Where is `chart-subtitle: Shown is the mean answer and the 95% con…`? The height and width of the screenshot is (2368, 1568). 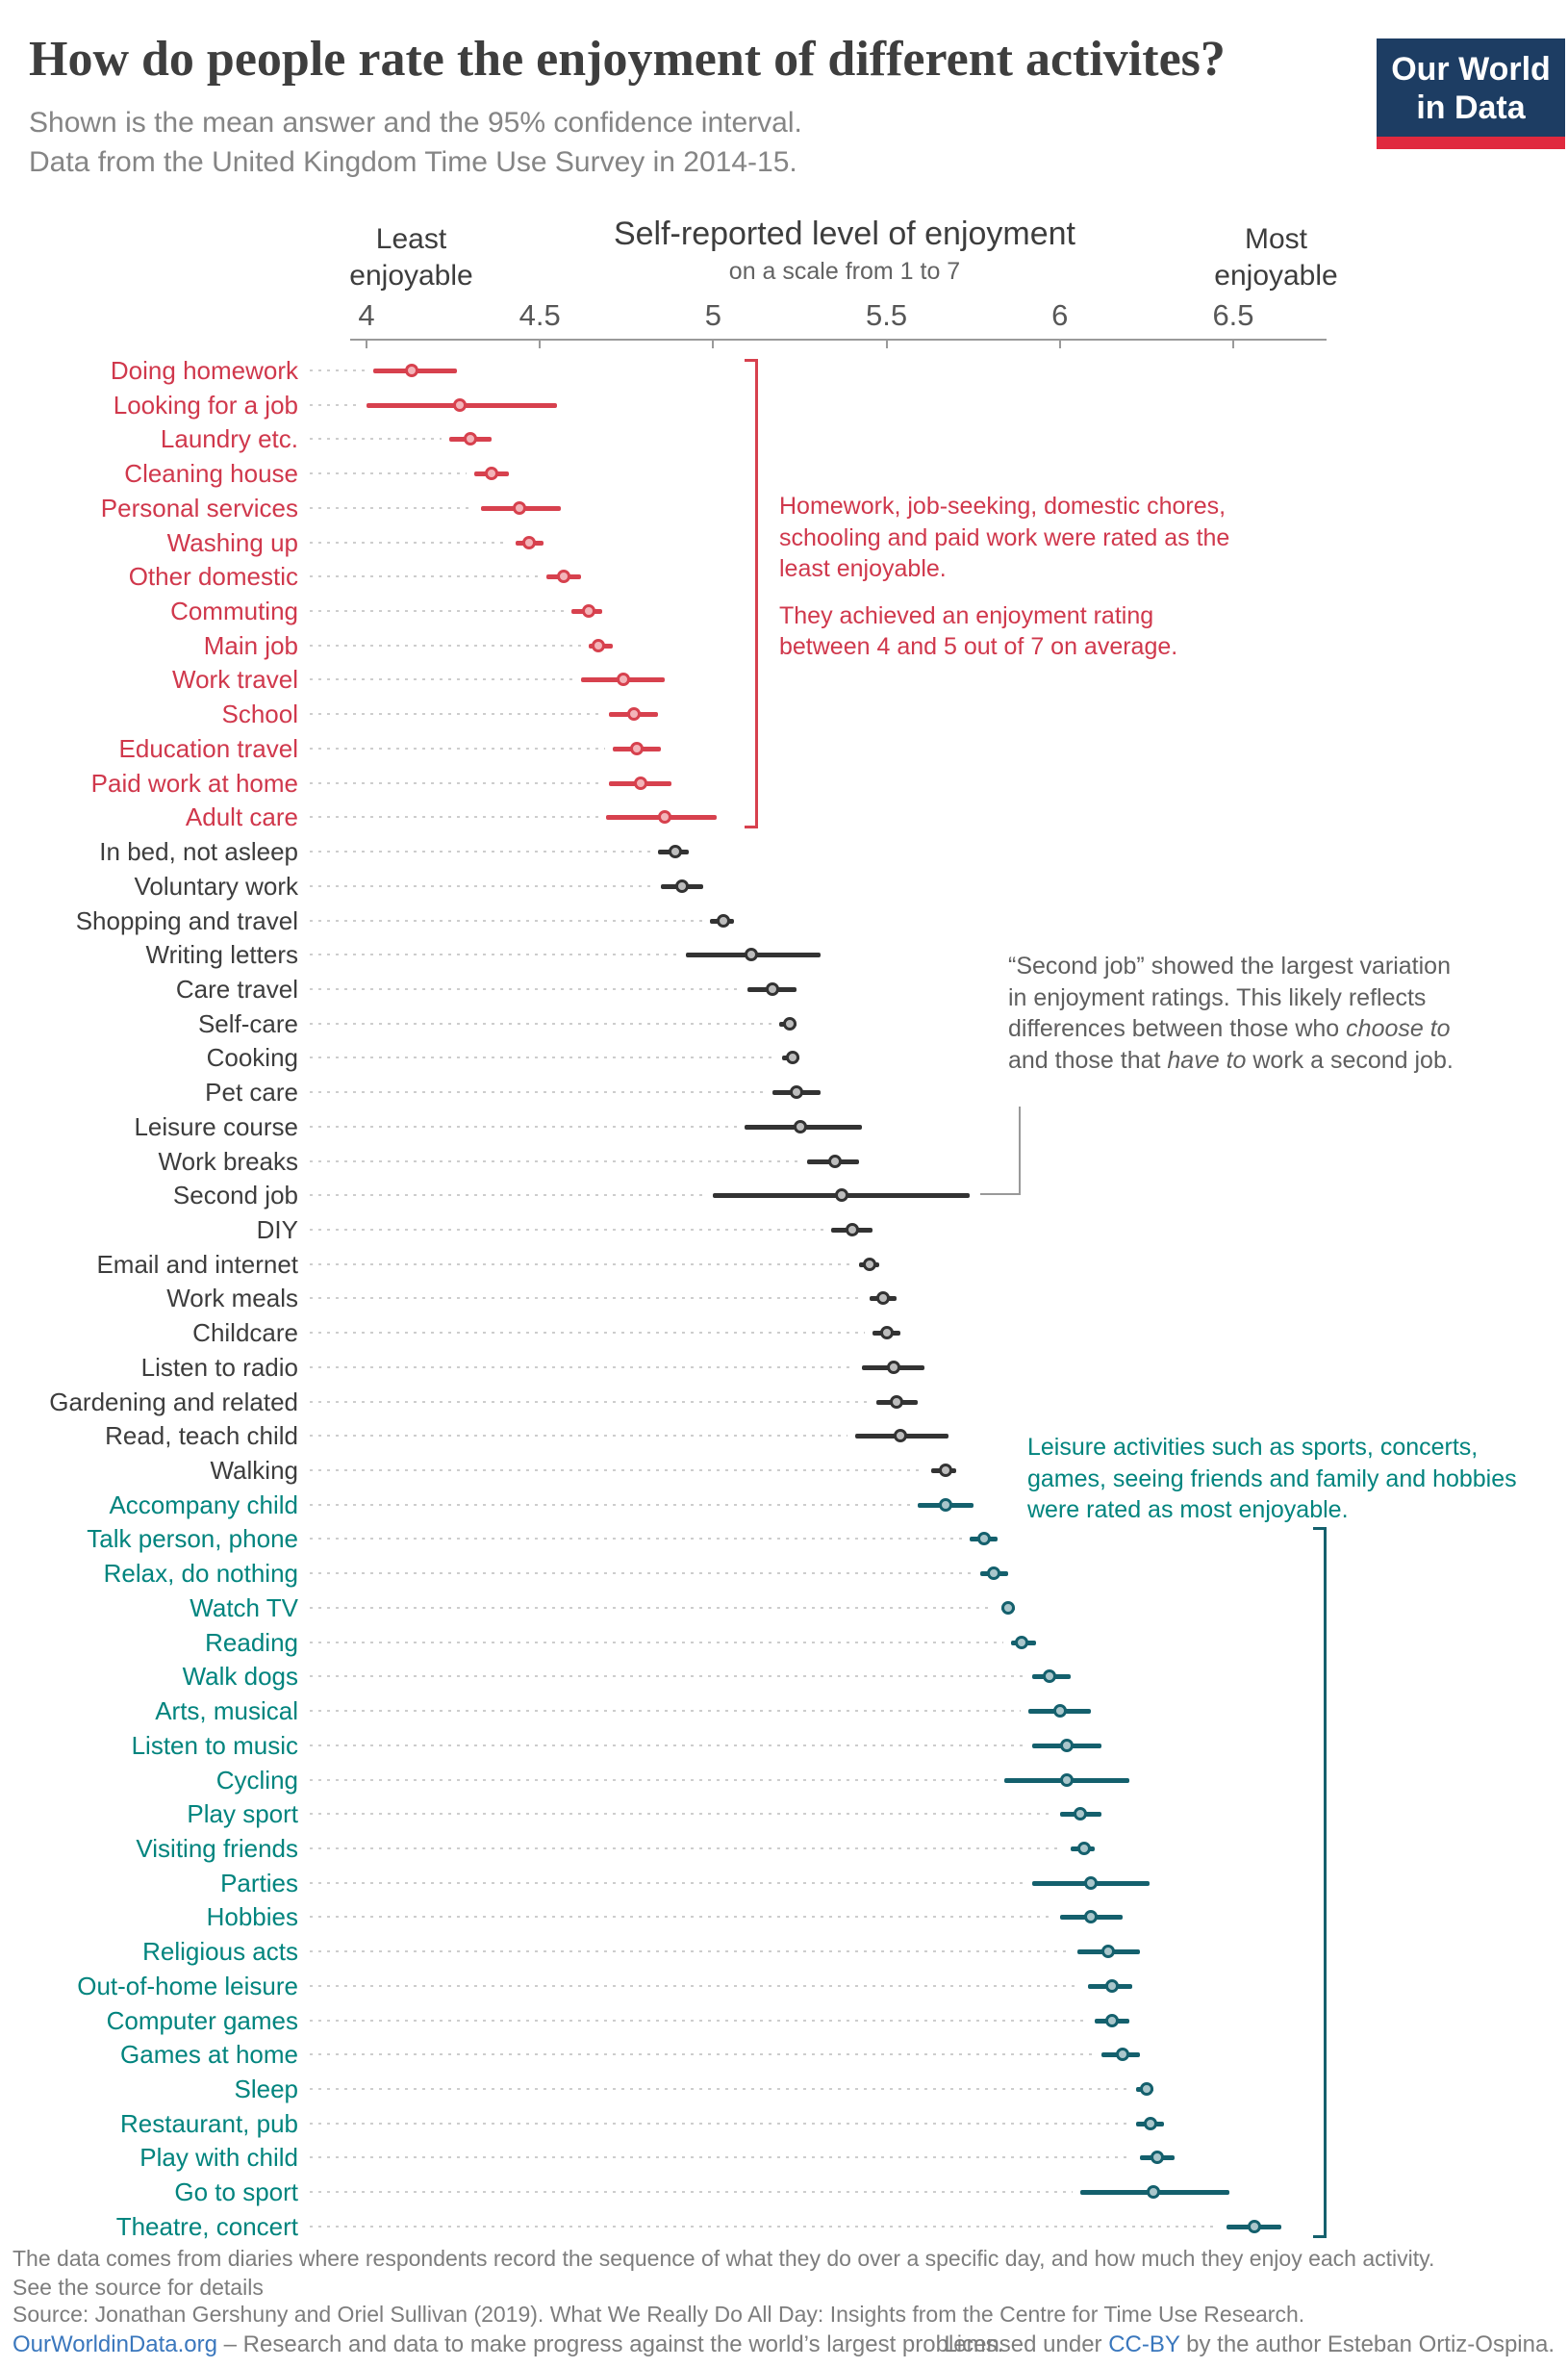
chart-subtitle: Shown is the mean answer and the 95% con… is located at coordinates (415, 143).